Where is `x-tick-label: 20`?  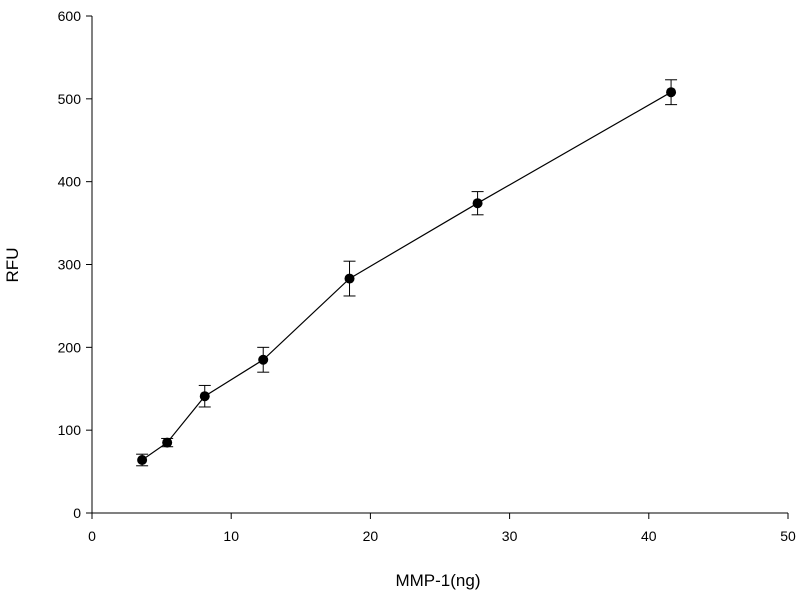 x-tick-label: 20 is located at coordinates (371, 536).